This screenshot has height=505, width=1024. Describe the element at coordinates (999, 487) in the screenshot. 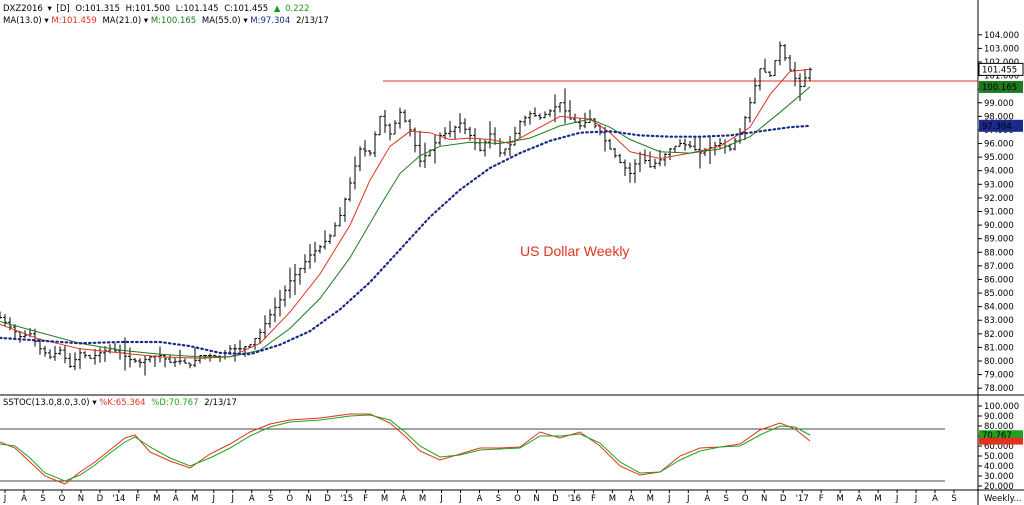

I see `stoch-y-tick-label: 20.000` at that location.